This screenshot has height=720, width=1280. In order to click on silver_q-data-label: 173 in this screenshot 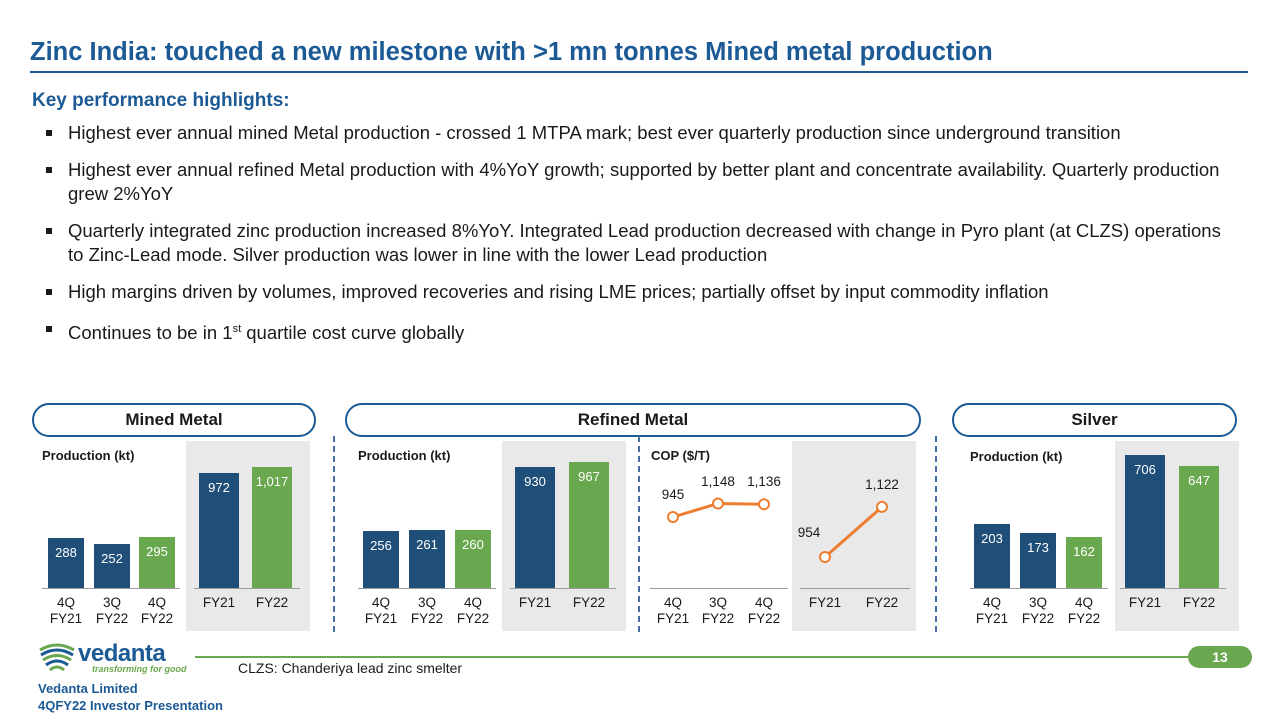, I will do `click(1038, 548)`.